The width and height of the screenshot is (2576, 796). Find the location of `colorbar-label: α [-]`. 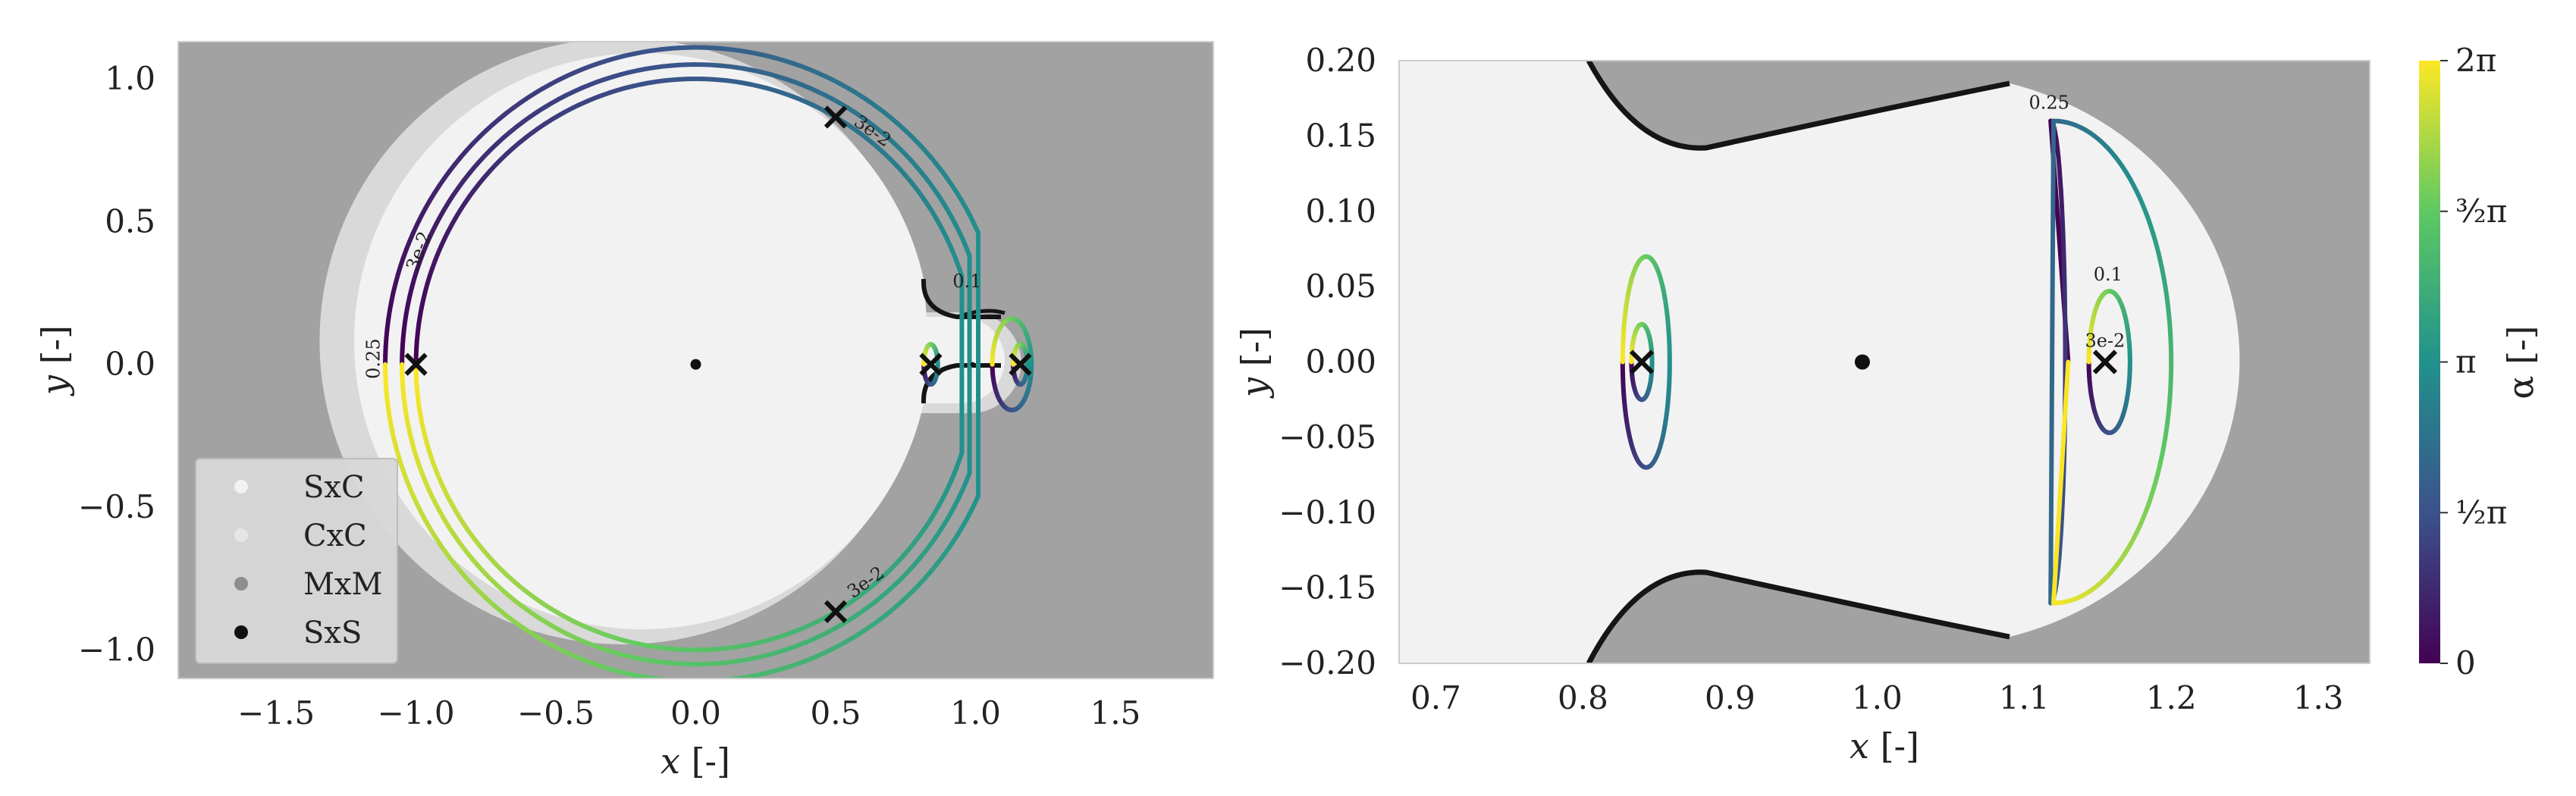

colorbar-label: α [-] is located at coordinates (2520, 362).